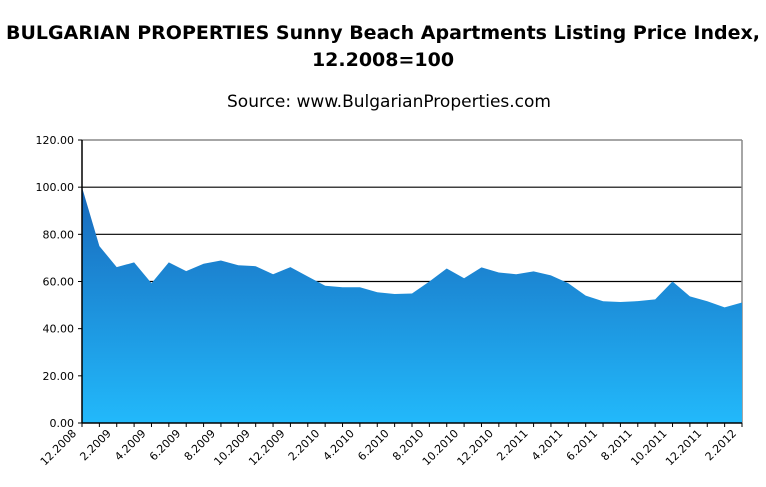 The height and width of the screenshot is (487, 766). What do you see at coordinates (58, 447) in the screenshot?
I see `x-tick-label: 12.2008` at bounding box center [58, 447].